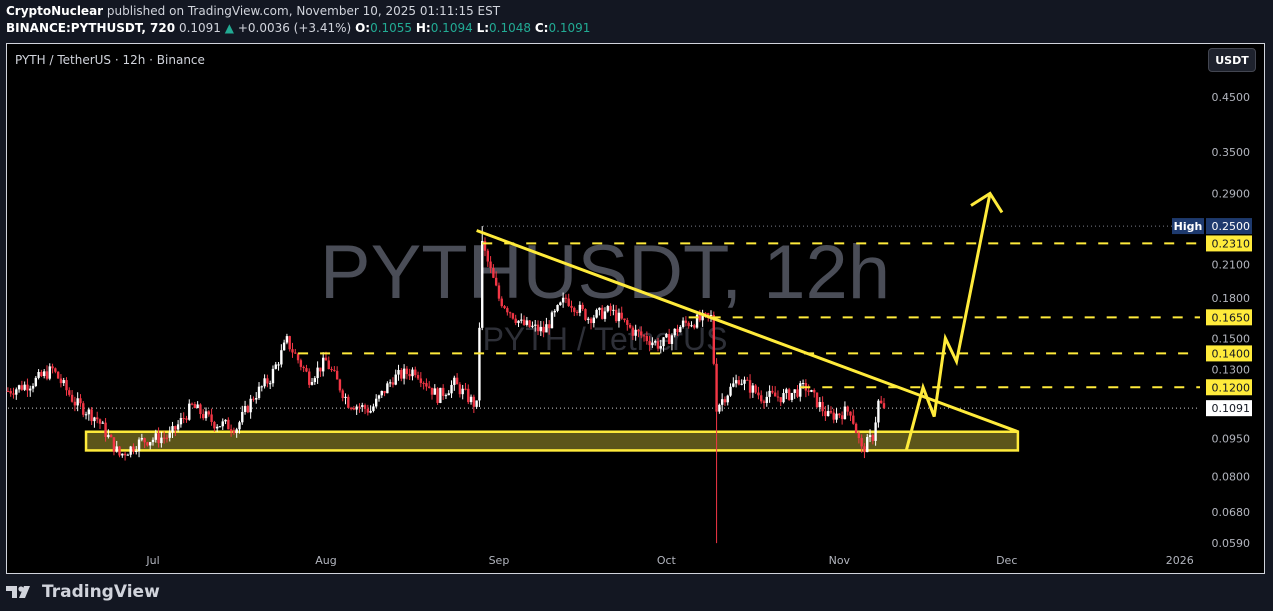 The height and width of the screenshot is (611, 1273). What do you see at coordinates (1188, 226) in the screenshot?
I see `high-tag-label: High` at bounding box center [1188, 226].